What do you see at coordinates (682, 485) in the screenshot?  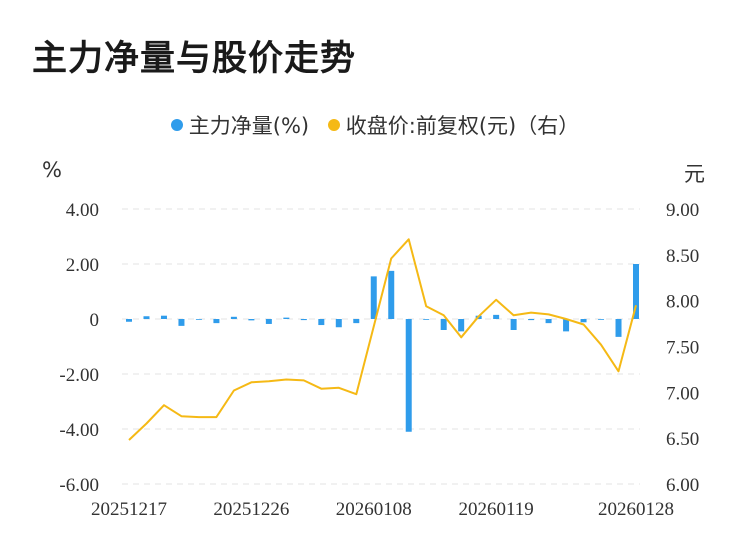 I see `right-tick-label: 6.00` at bounding box center [682, 485].